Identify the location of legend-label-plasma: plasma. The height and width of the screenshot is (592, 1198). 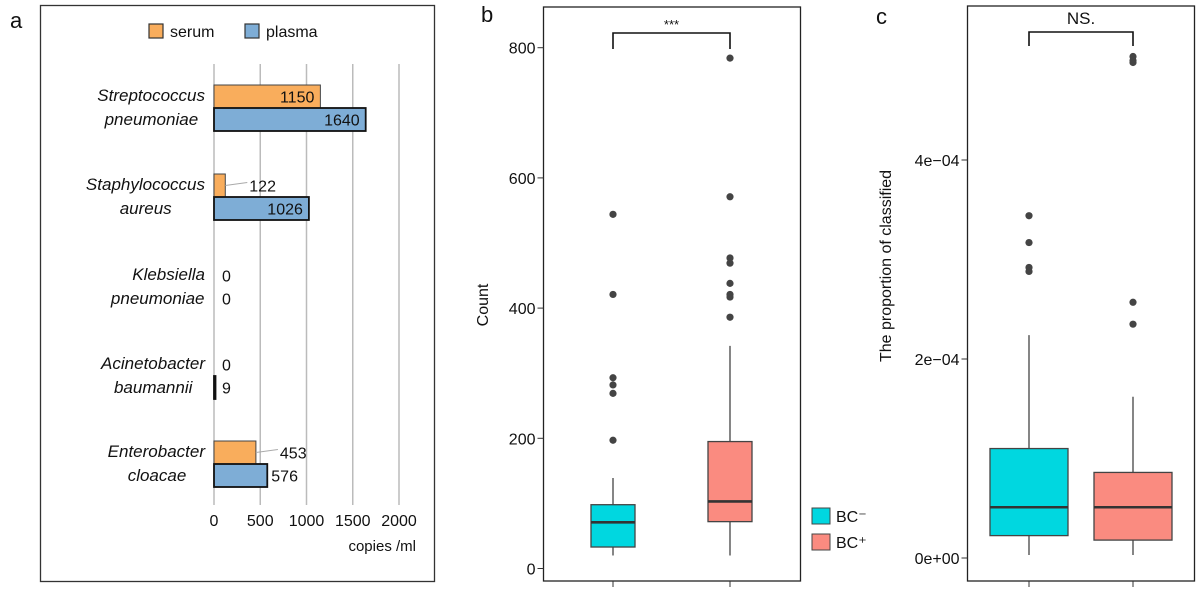
(292, 32).